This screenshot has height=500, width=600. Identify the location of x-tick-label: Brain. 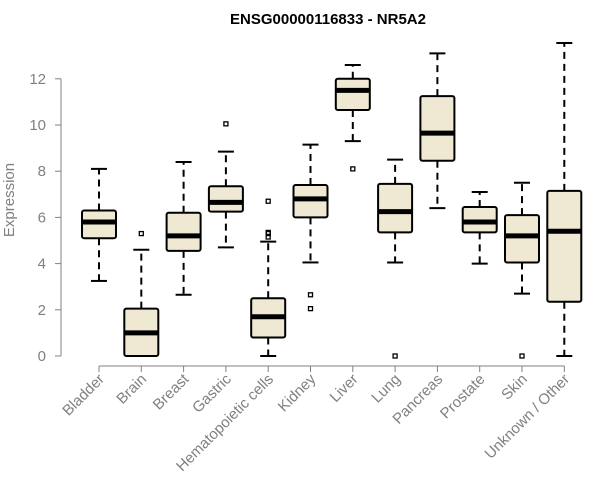
(131, 389).